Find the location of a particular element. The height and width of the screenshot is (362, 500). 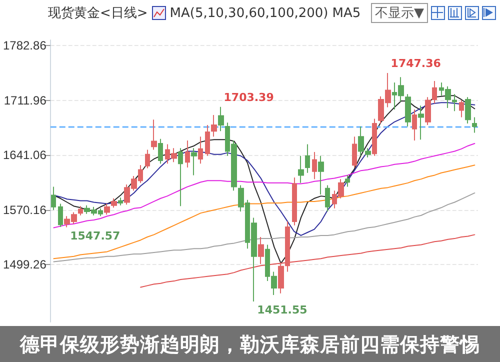

y-tick-label: 1499.26 is located at coordinates (24, 265).